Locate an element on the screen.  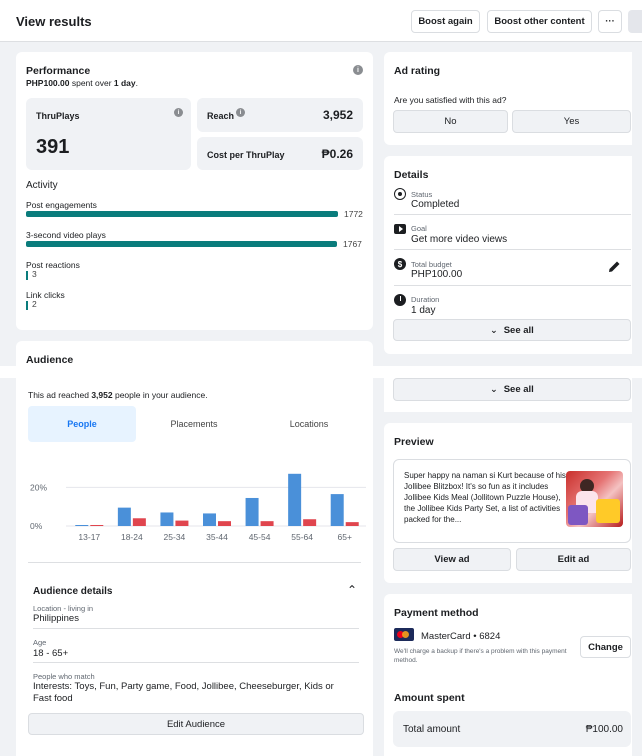
edit-audience-button: Edit Audience is located at coordinates (196, 724).